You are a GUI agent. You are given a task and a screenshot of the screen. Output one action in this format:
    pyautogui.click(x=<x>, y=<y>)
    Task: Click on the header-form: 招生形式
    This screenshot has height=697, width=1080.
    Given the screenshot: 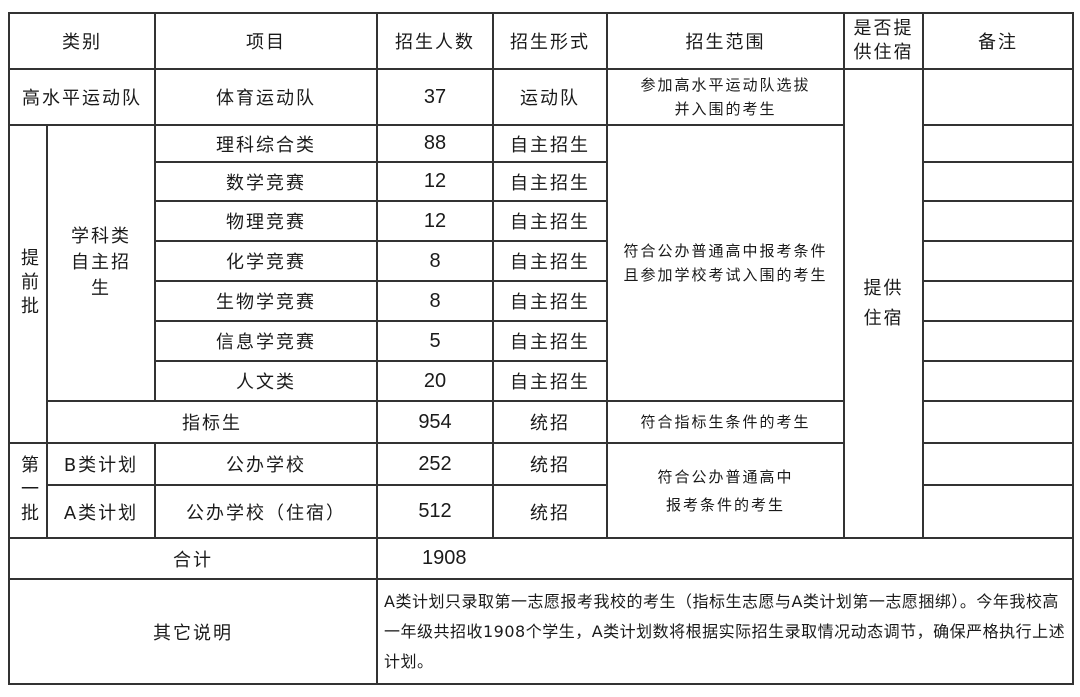 What is the action you would take?
    pyautogui.click(x=550, y=41)
    